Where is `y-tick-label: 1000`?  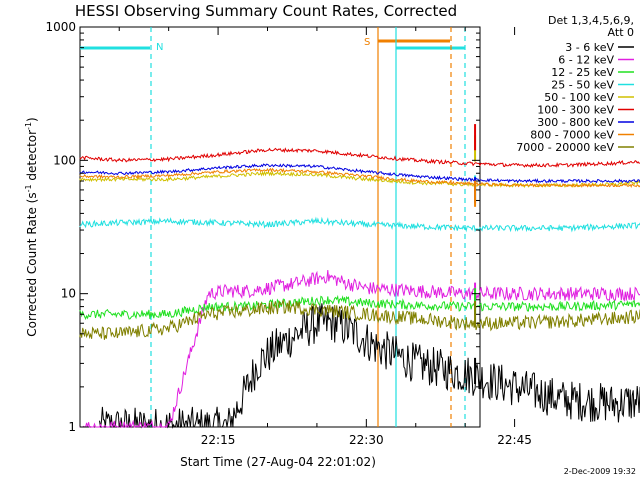 y-tick-label: 1000 is located at coordinates (60, 27).